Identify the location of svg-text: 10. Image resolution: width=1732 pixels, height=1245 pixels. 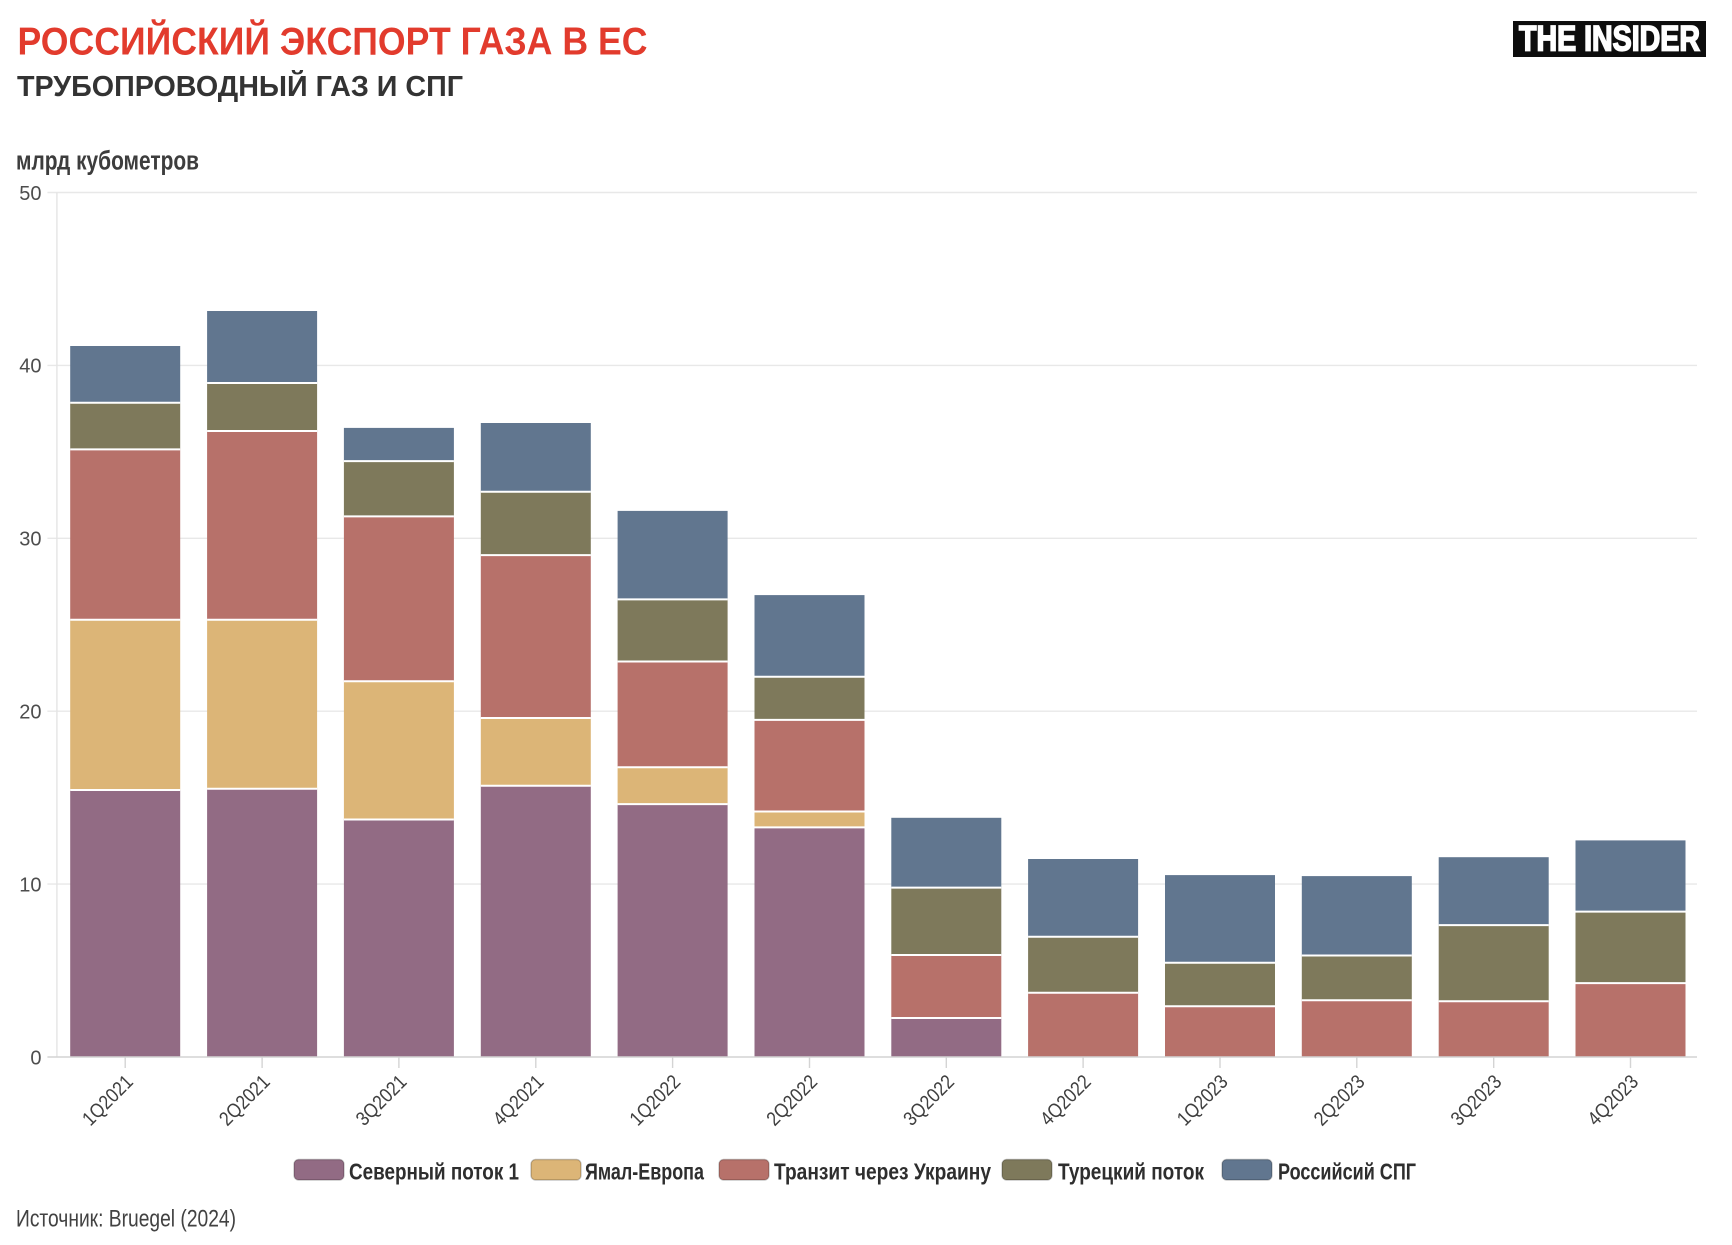
(30, 885).